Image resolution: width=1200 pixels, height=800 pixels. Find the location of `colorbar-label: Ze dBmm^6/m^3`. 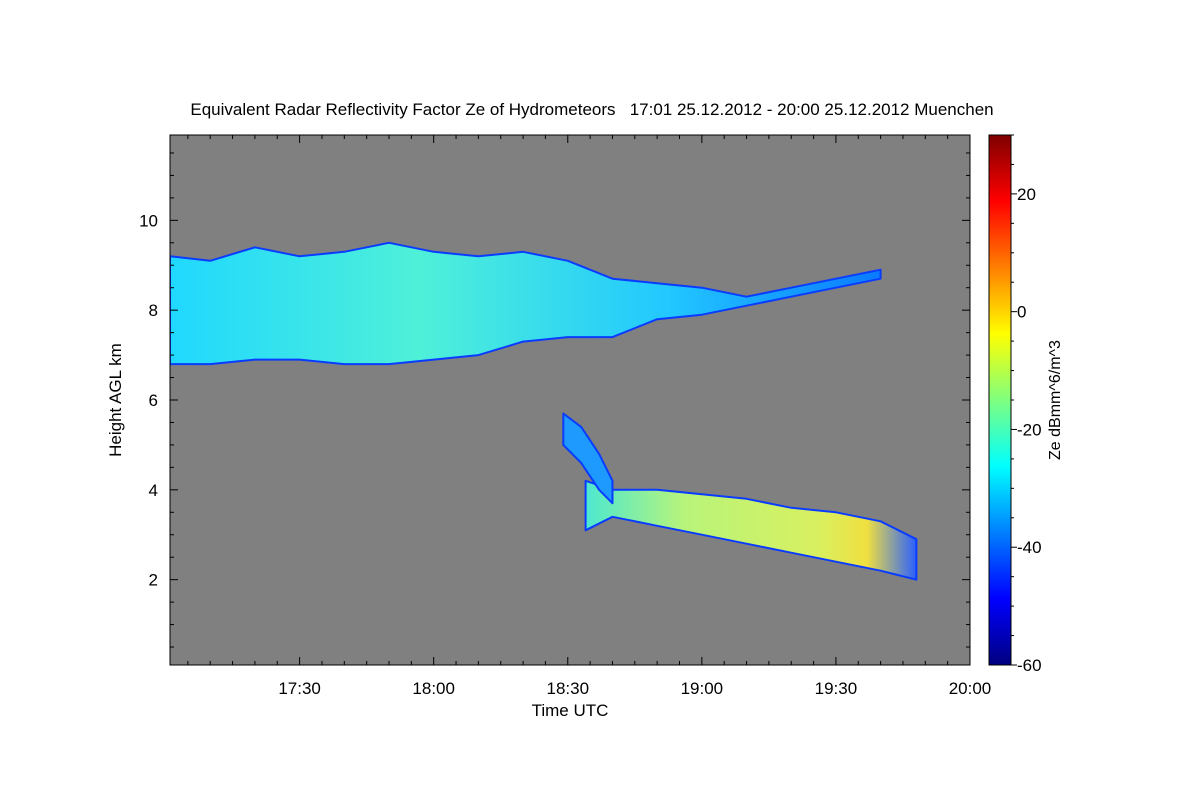

colorbar-label: Ze dBmm^6/m^3 is located at coordinates (1055, 400).